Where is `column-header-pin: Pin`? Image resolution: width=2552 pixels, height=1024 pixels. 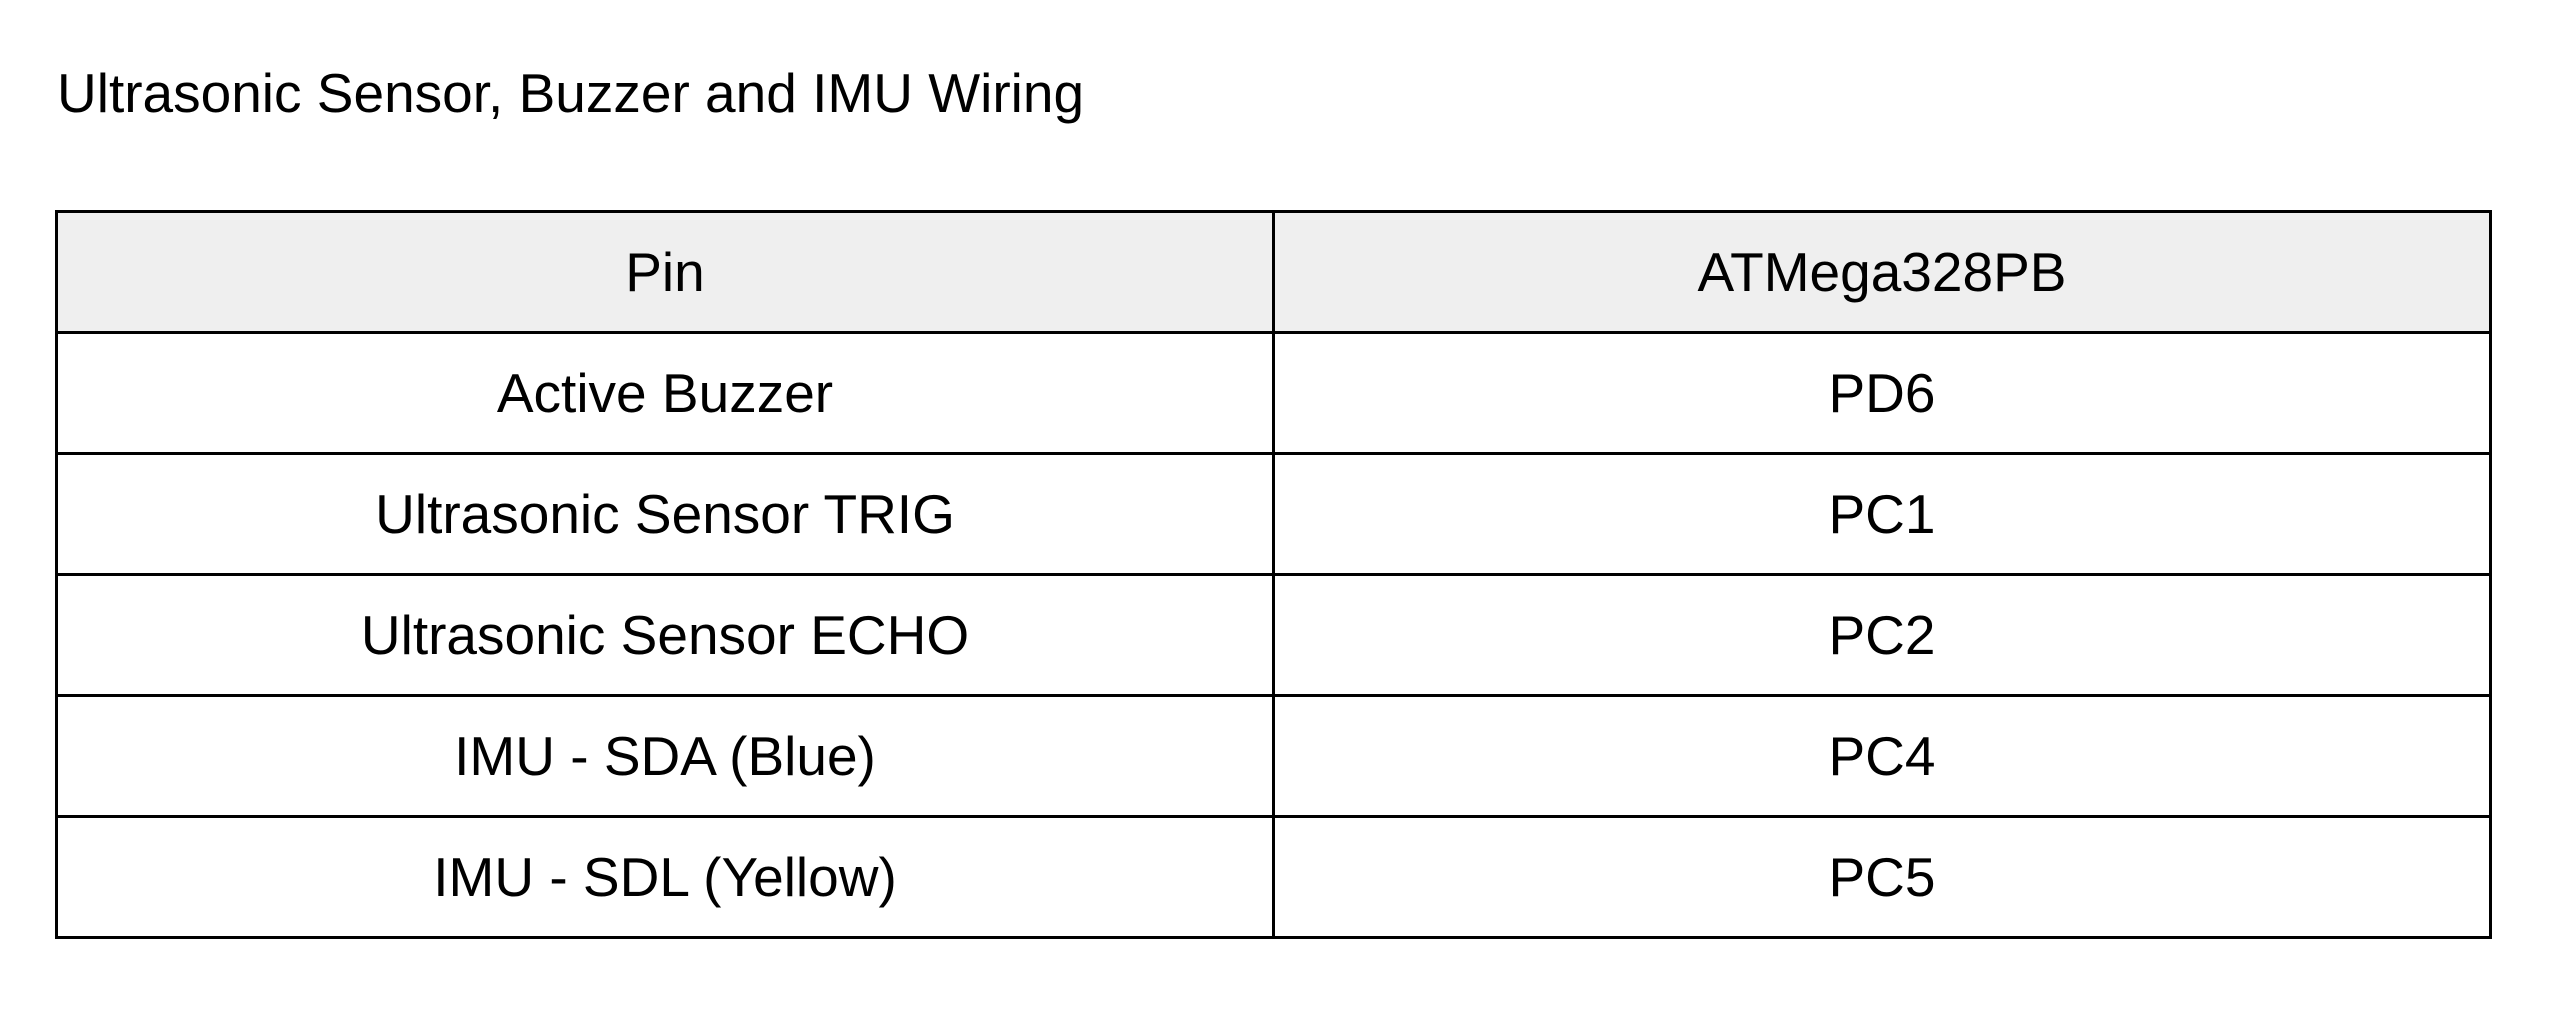
column-header-pin: Pin is located at coordinates (665, 272).